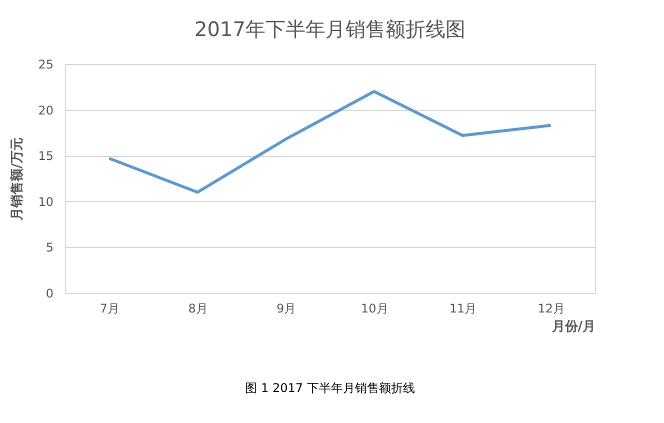 The width and height of the screenshot is (664, 423). Describe the element at coordinates (46, 201) in the screenshot. I see `y-tick-label: 10` at that location.